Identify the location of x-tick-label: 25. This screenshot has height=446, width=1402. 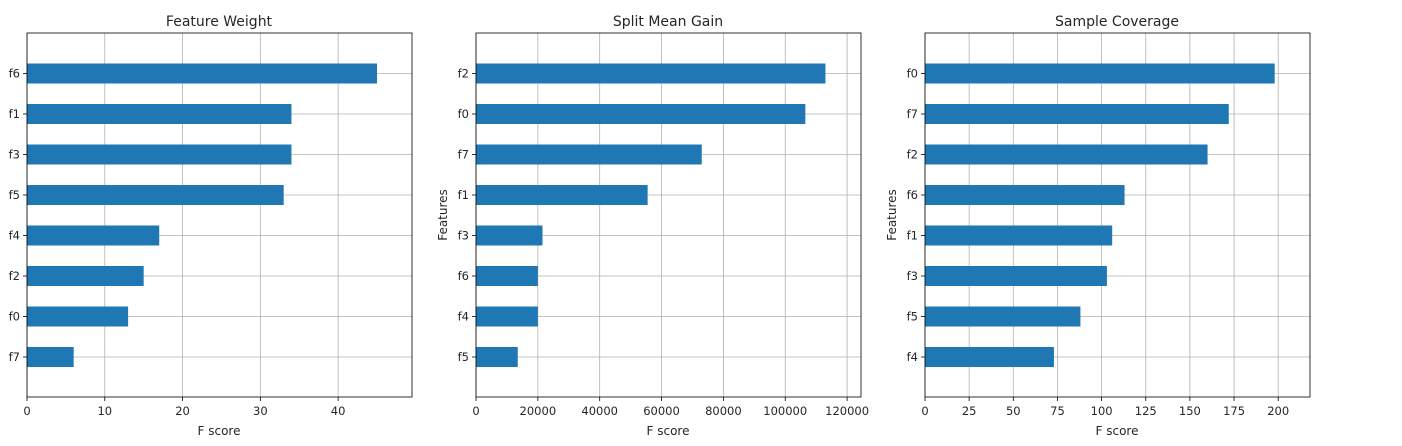
(969, 411).